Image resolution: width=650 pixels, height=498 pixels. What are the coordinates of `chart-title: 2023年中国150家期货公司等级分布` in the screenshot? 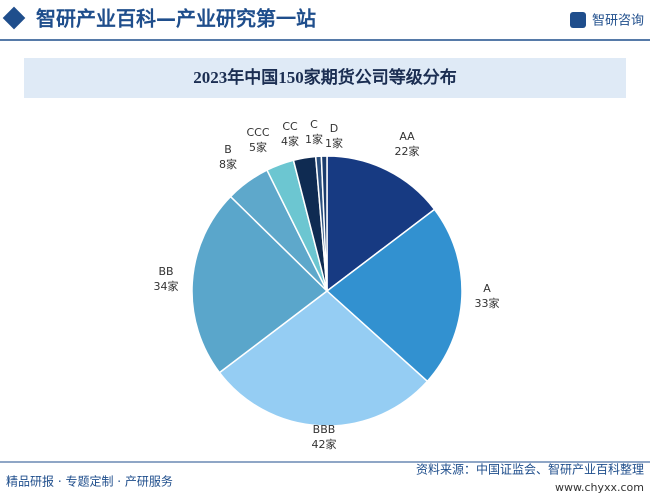 It's located at (325, 77).